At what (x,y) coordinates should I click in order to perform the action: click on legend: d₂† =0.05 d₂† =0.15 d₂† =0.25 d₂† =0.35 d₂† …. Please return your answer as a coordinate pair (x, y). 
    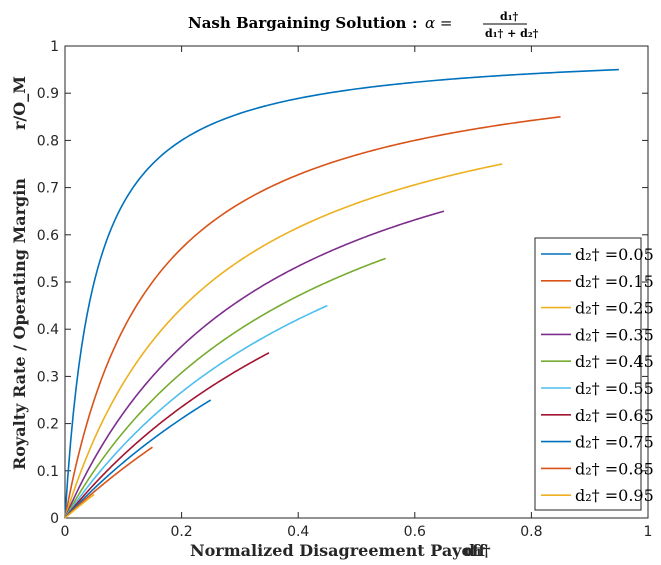
    Looking at the image, I should click on (594, 374).